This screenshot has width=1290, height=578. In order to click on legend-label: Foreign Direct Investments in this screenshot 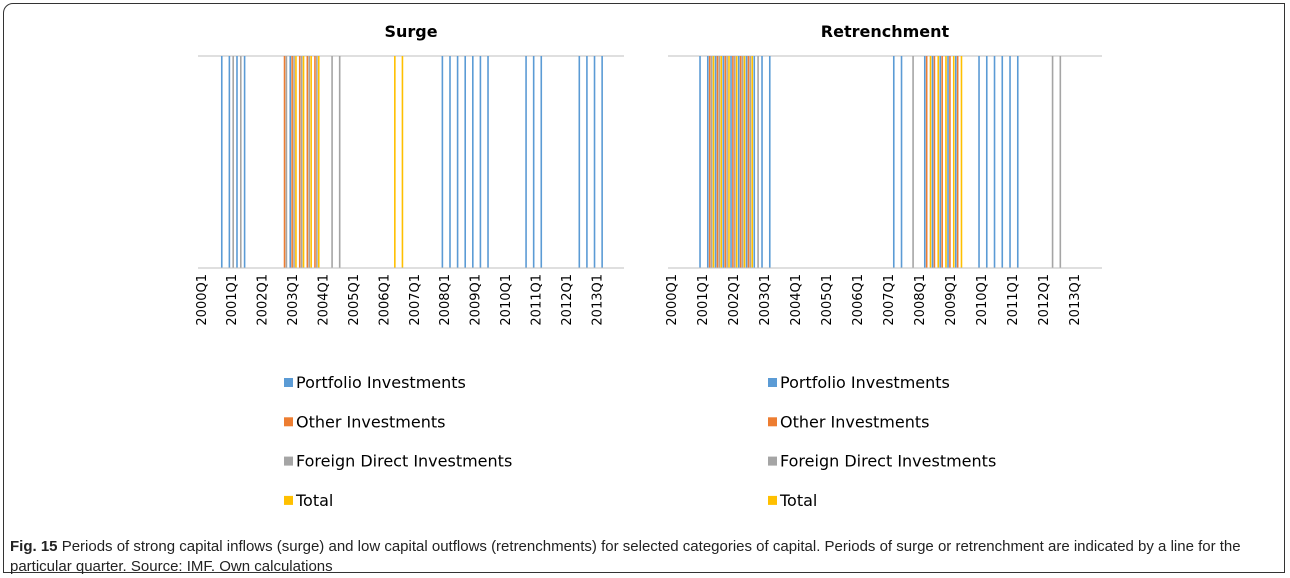, I will do `click(888, 461)`.